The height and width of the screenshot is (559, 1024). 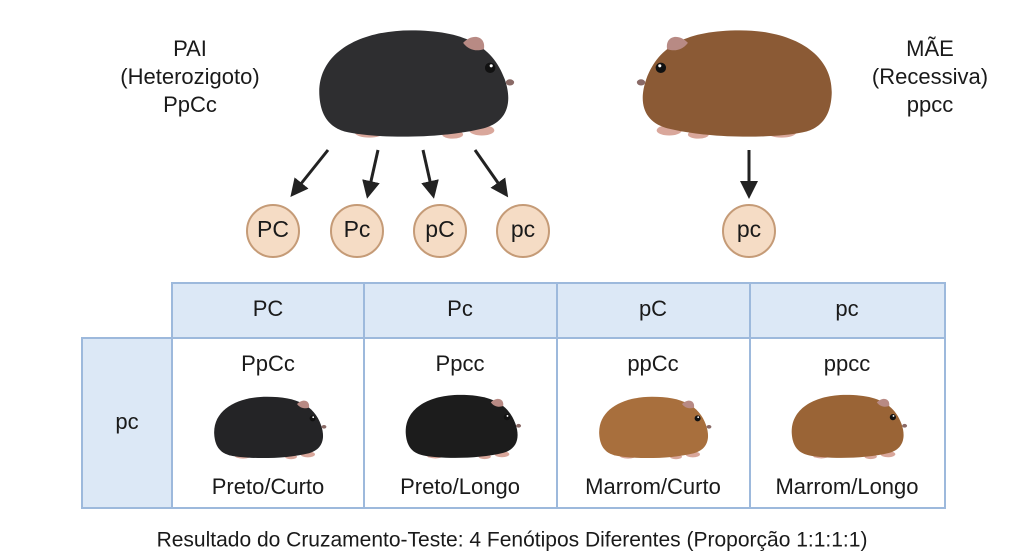 What do you see at coordinates (357, 229) in the screenshot?
I see `gamete: Pc` at bounding box center [357, 229].